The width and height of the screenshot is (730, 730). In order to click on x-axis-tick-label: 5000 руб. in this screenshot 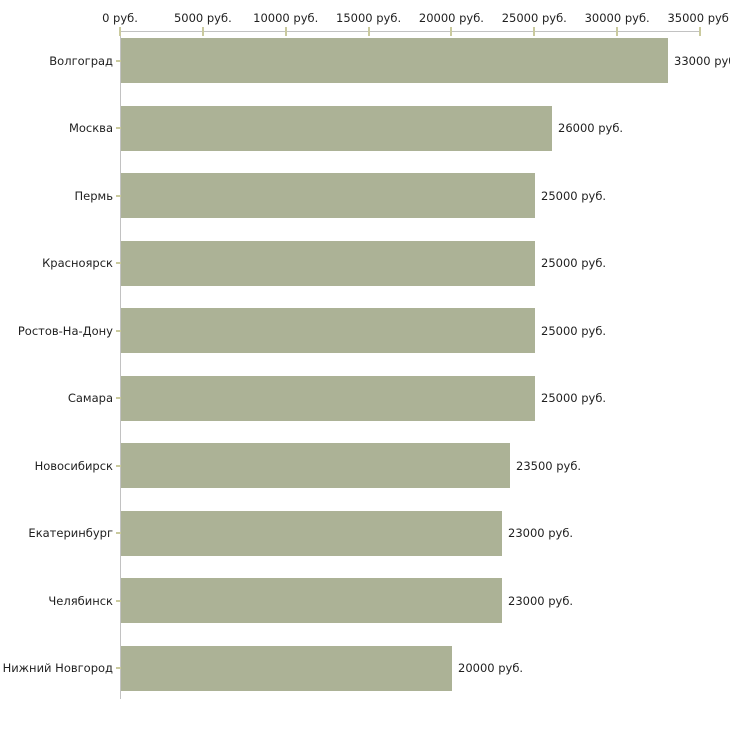, I will do `click(202, 18)`.